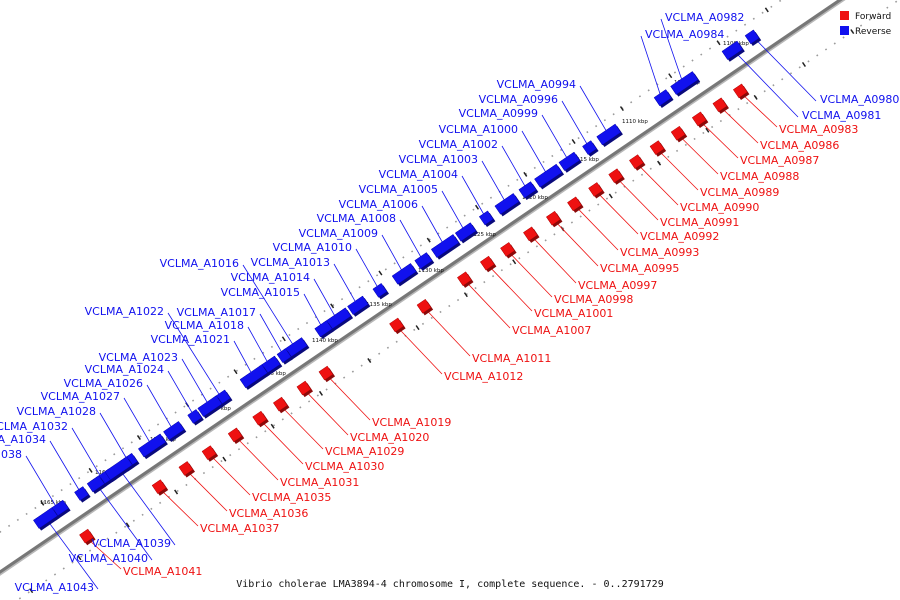 This screenshot has width=900, height=600. Describe the element at coordinates (190, 339) in the screenshot. I see `reverse-gene-label: VCLMA_A1021` at that location.